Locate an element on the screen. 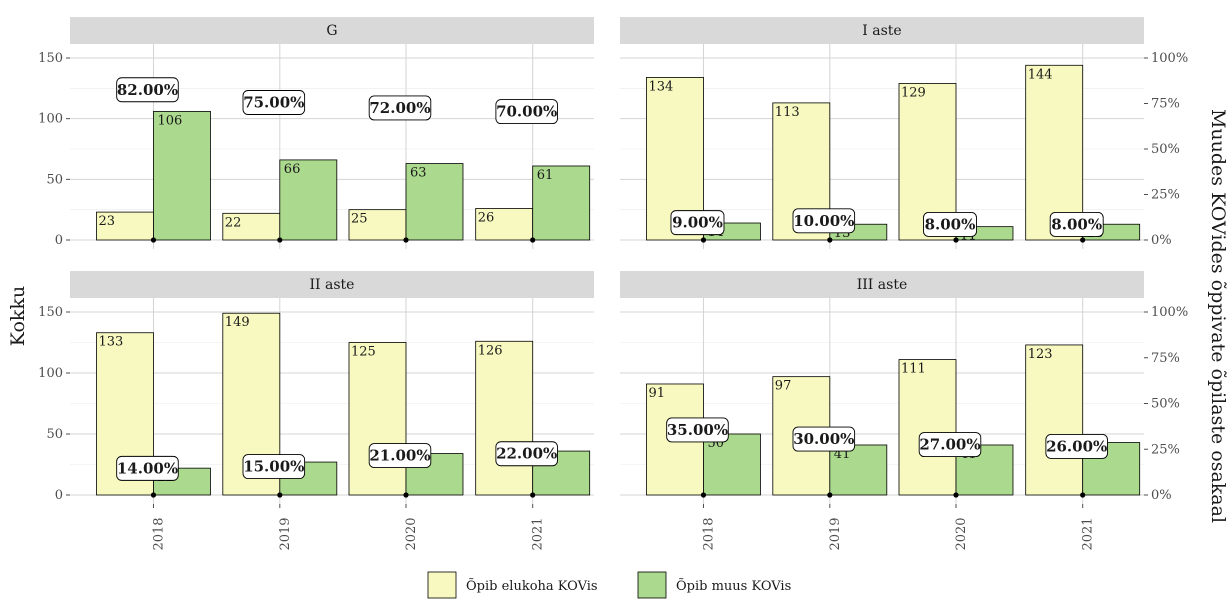  bar-value-label: 149 is located at coordinates (237, 322).